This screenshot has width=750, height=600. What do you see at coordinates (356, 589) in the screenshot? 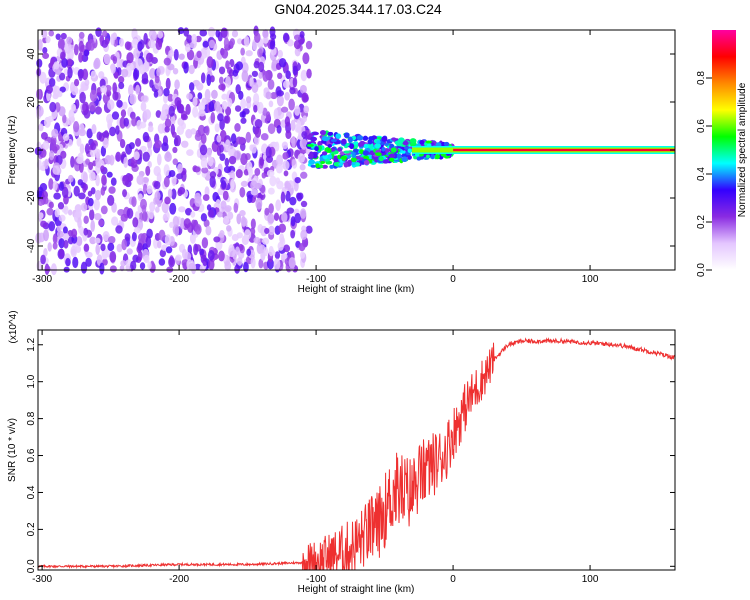
I see `snr-x-axis-label: Height of straight line (km)` at bounding box center [356, 589].